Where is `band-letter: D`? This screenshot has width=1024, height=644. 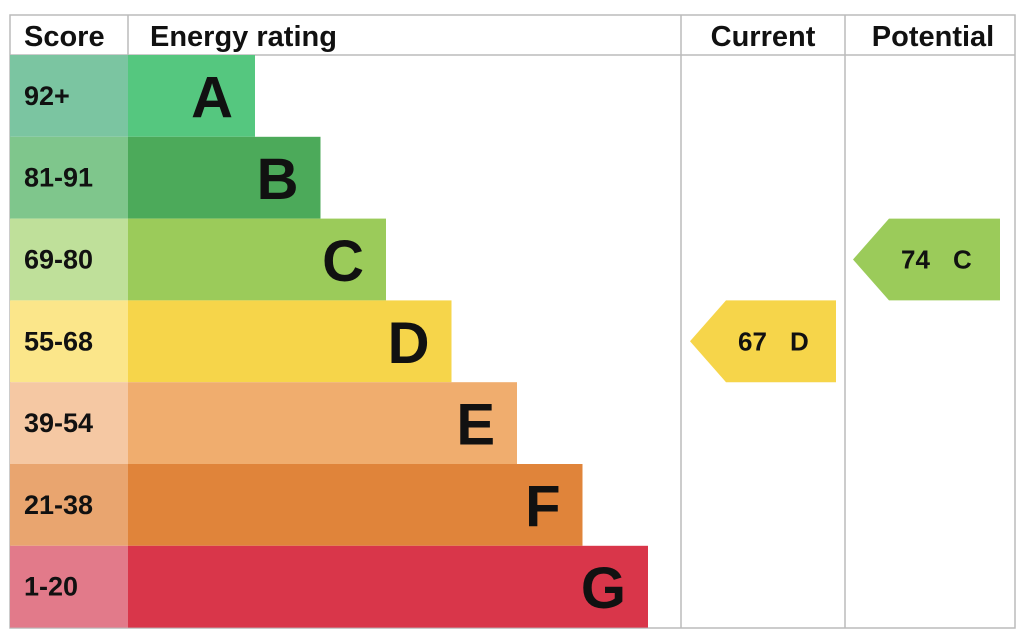
band-letter: D is located at coordinates (409, 343).